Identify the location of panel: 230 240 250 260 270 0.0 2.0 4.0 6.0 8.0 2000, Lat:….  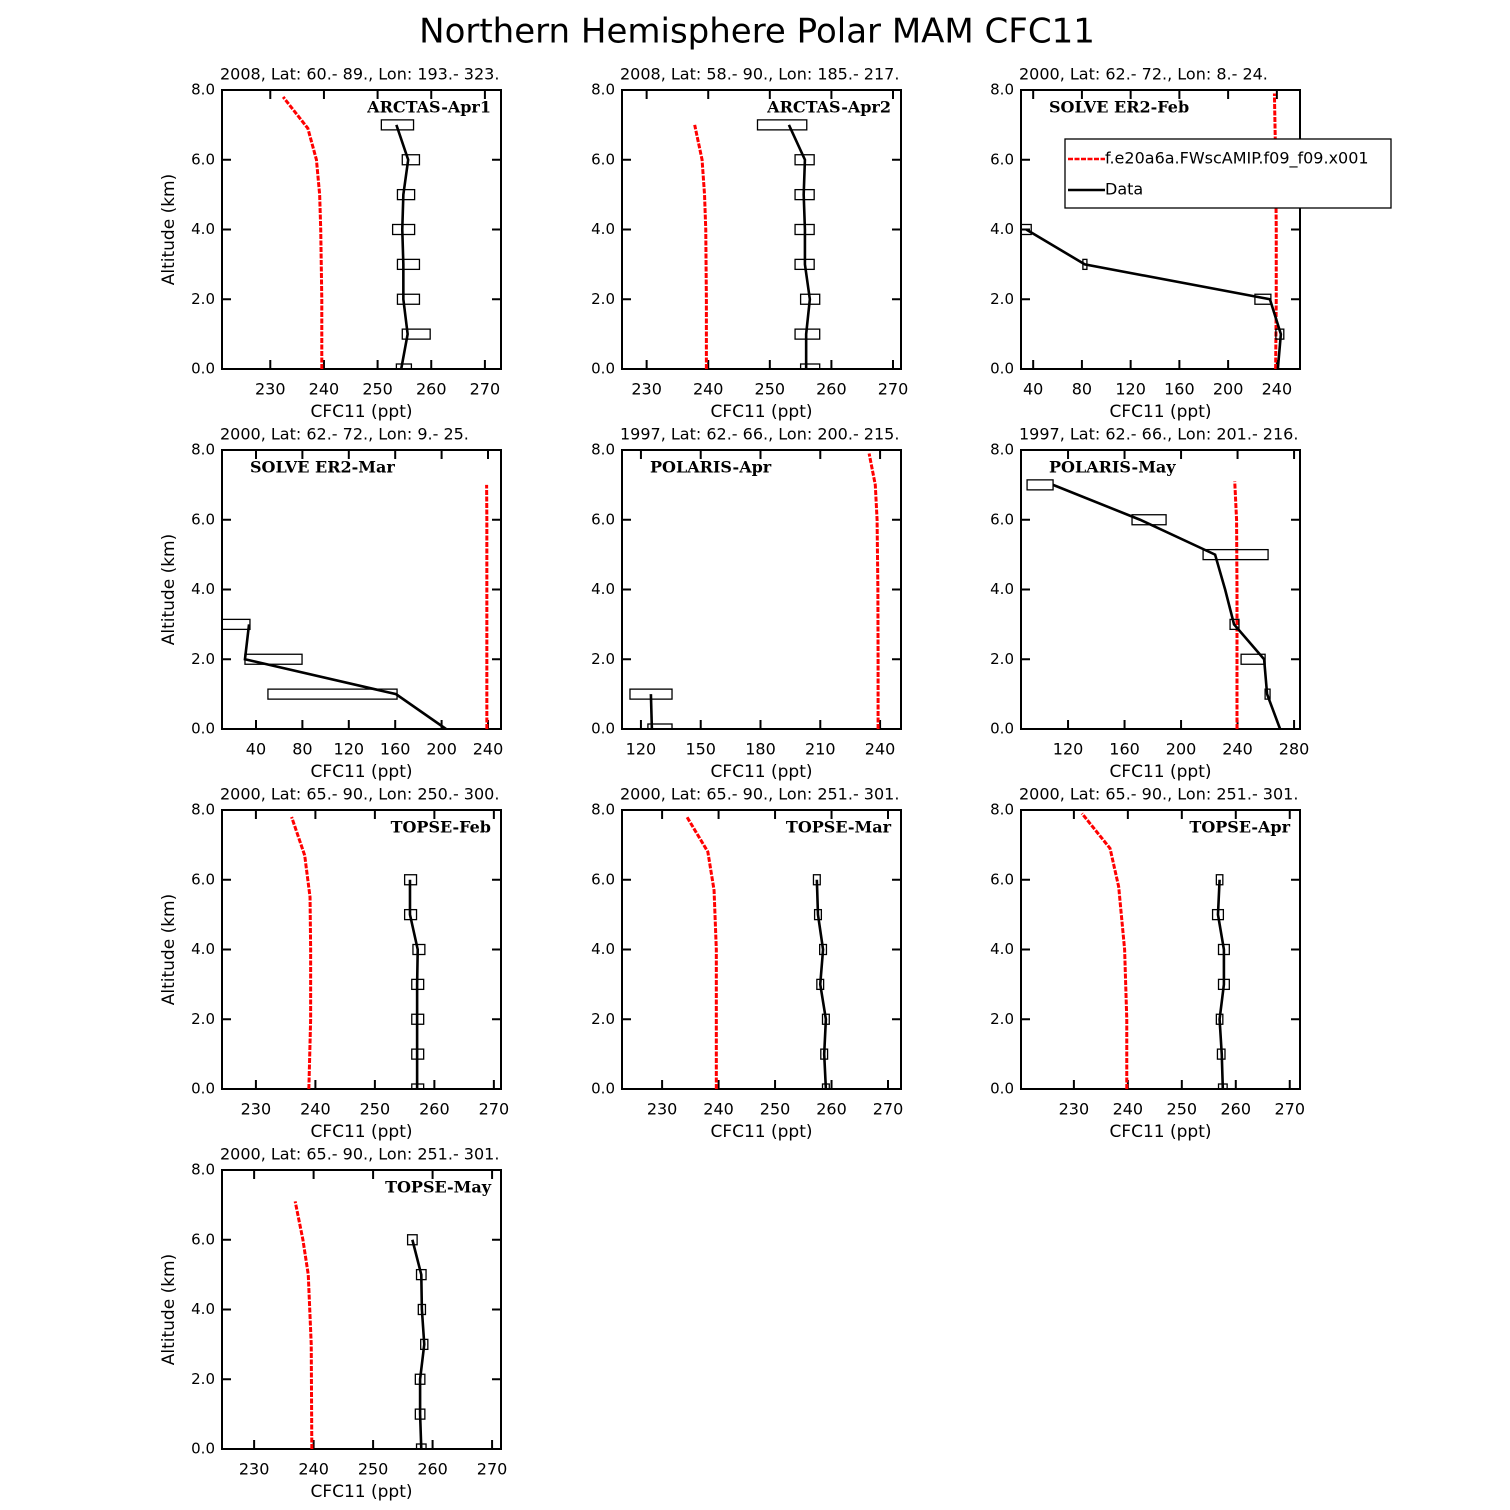
(747, 964).